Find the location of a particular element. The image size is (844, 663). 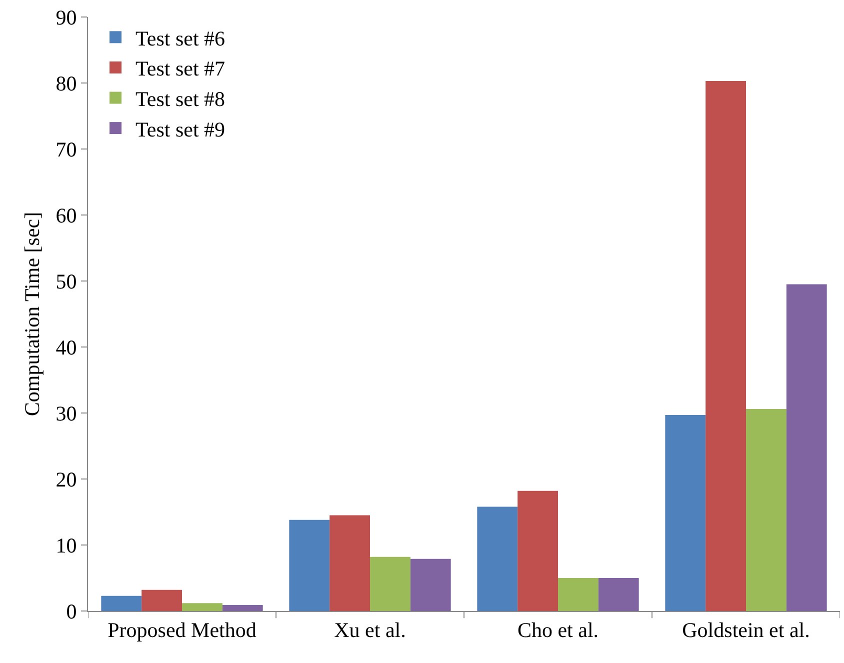

y-tick-label: 0 is located at coordinates (71, 611).